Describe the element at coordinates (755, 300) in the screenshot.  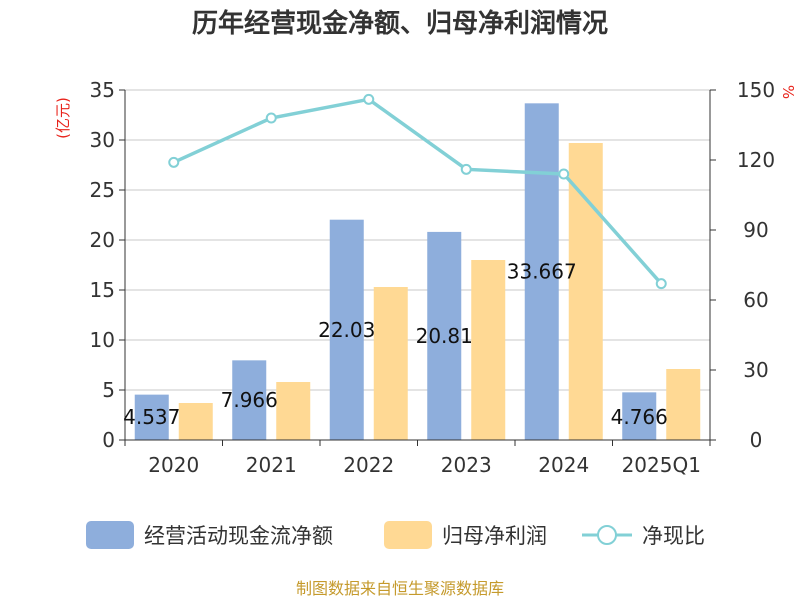
I see `right-tick-label: 60` at that location.